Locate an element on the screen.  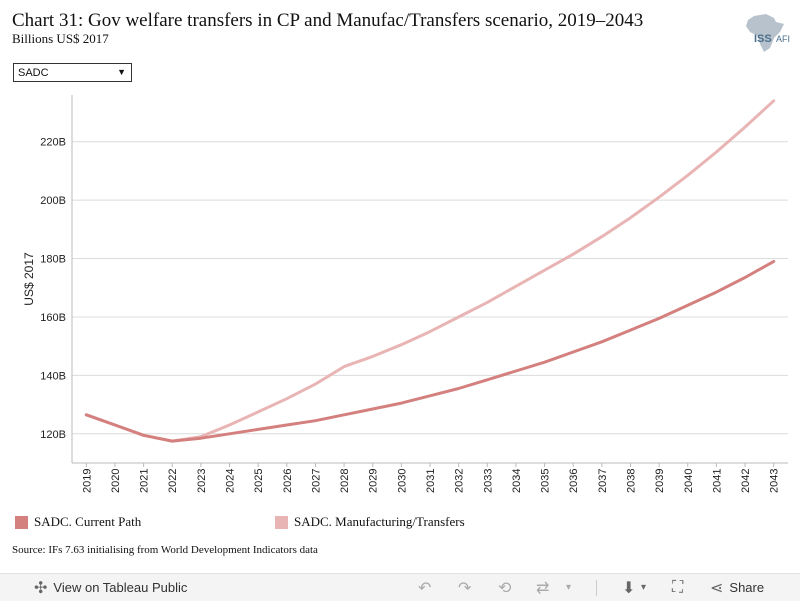
legend-item-manufacturing-transfers: SADC. Manufacturing/Transfers is located at coordinates (370, 522).